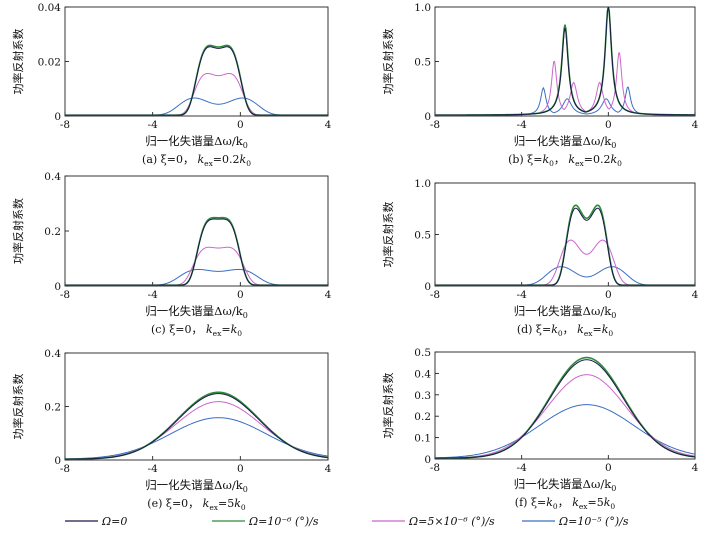  What do you see at coordinates (114, 521) in the screenshot?
I see `legend-label: Ω=0` at bounding box center [114, 521].